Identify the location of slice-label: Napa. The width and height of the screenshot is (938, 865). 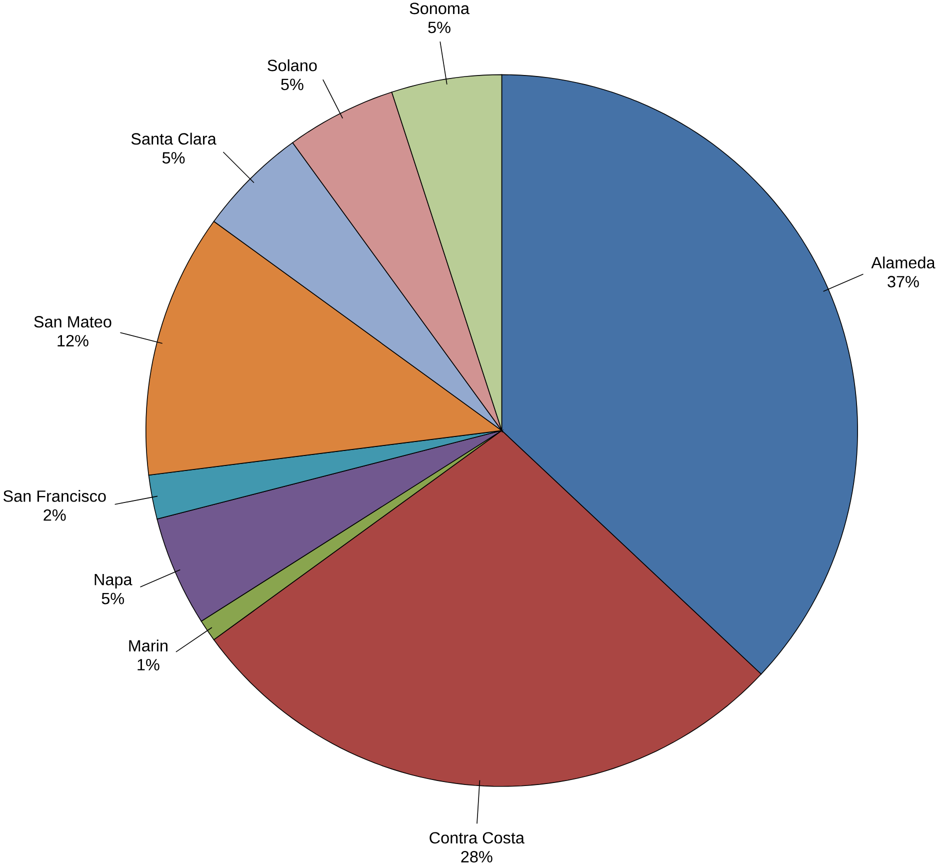
(113, 581).